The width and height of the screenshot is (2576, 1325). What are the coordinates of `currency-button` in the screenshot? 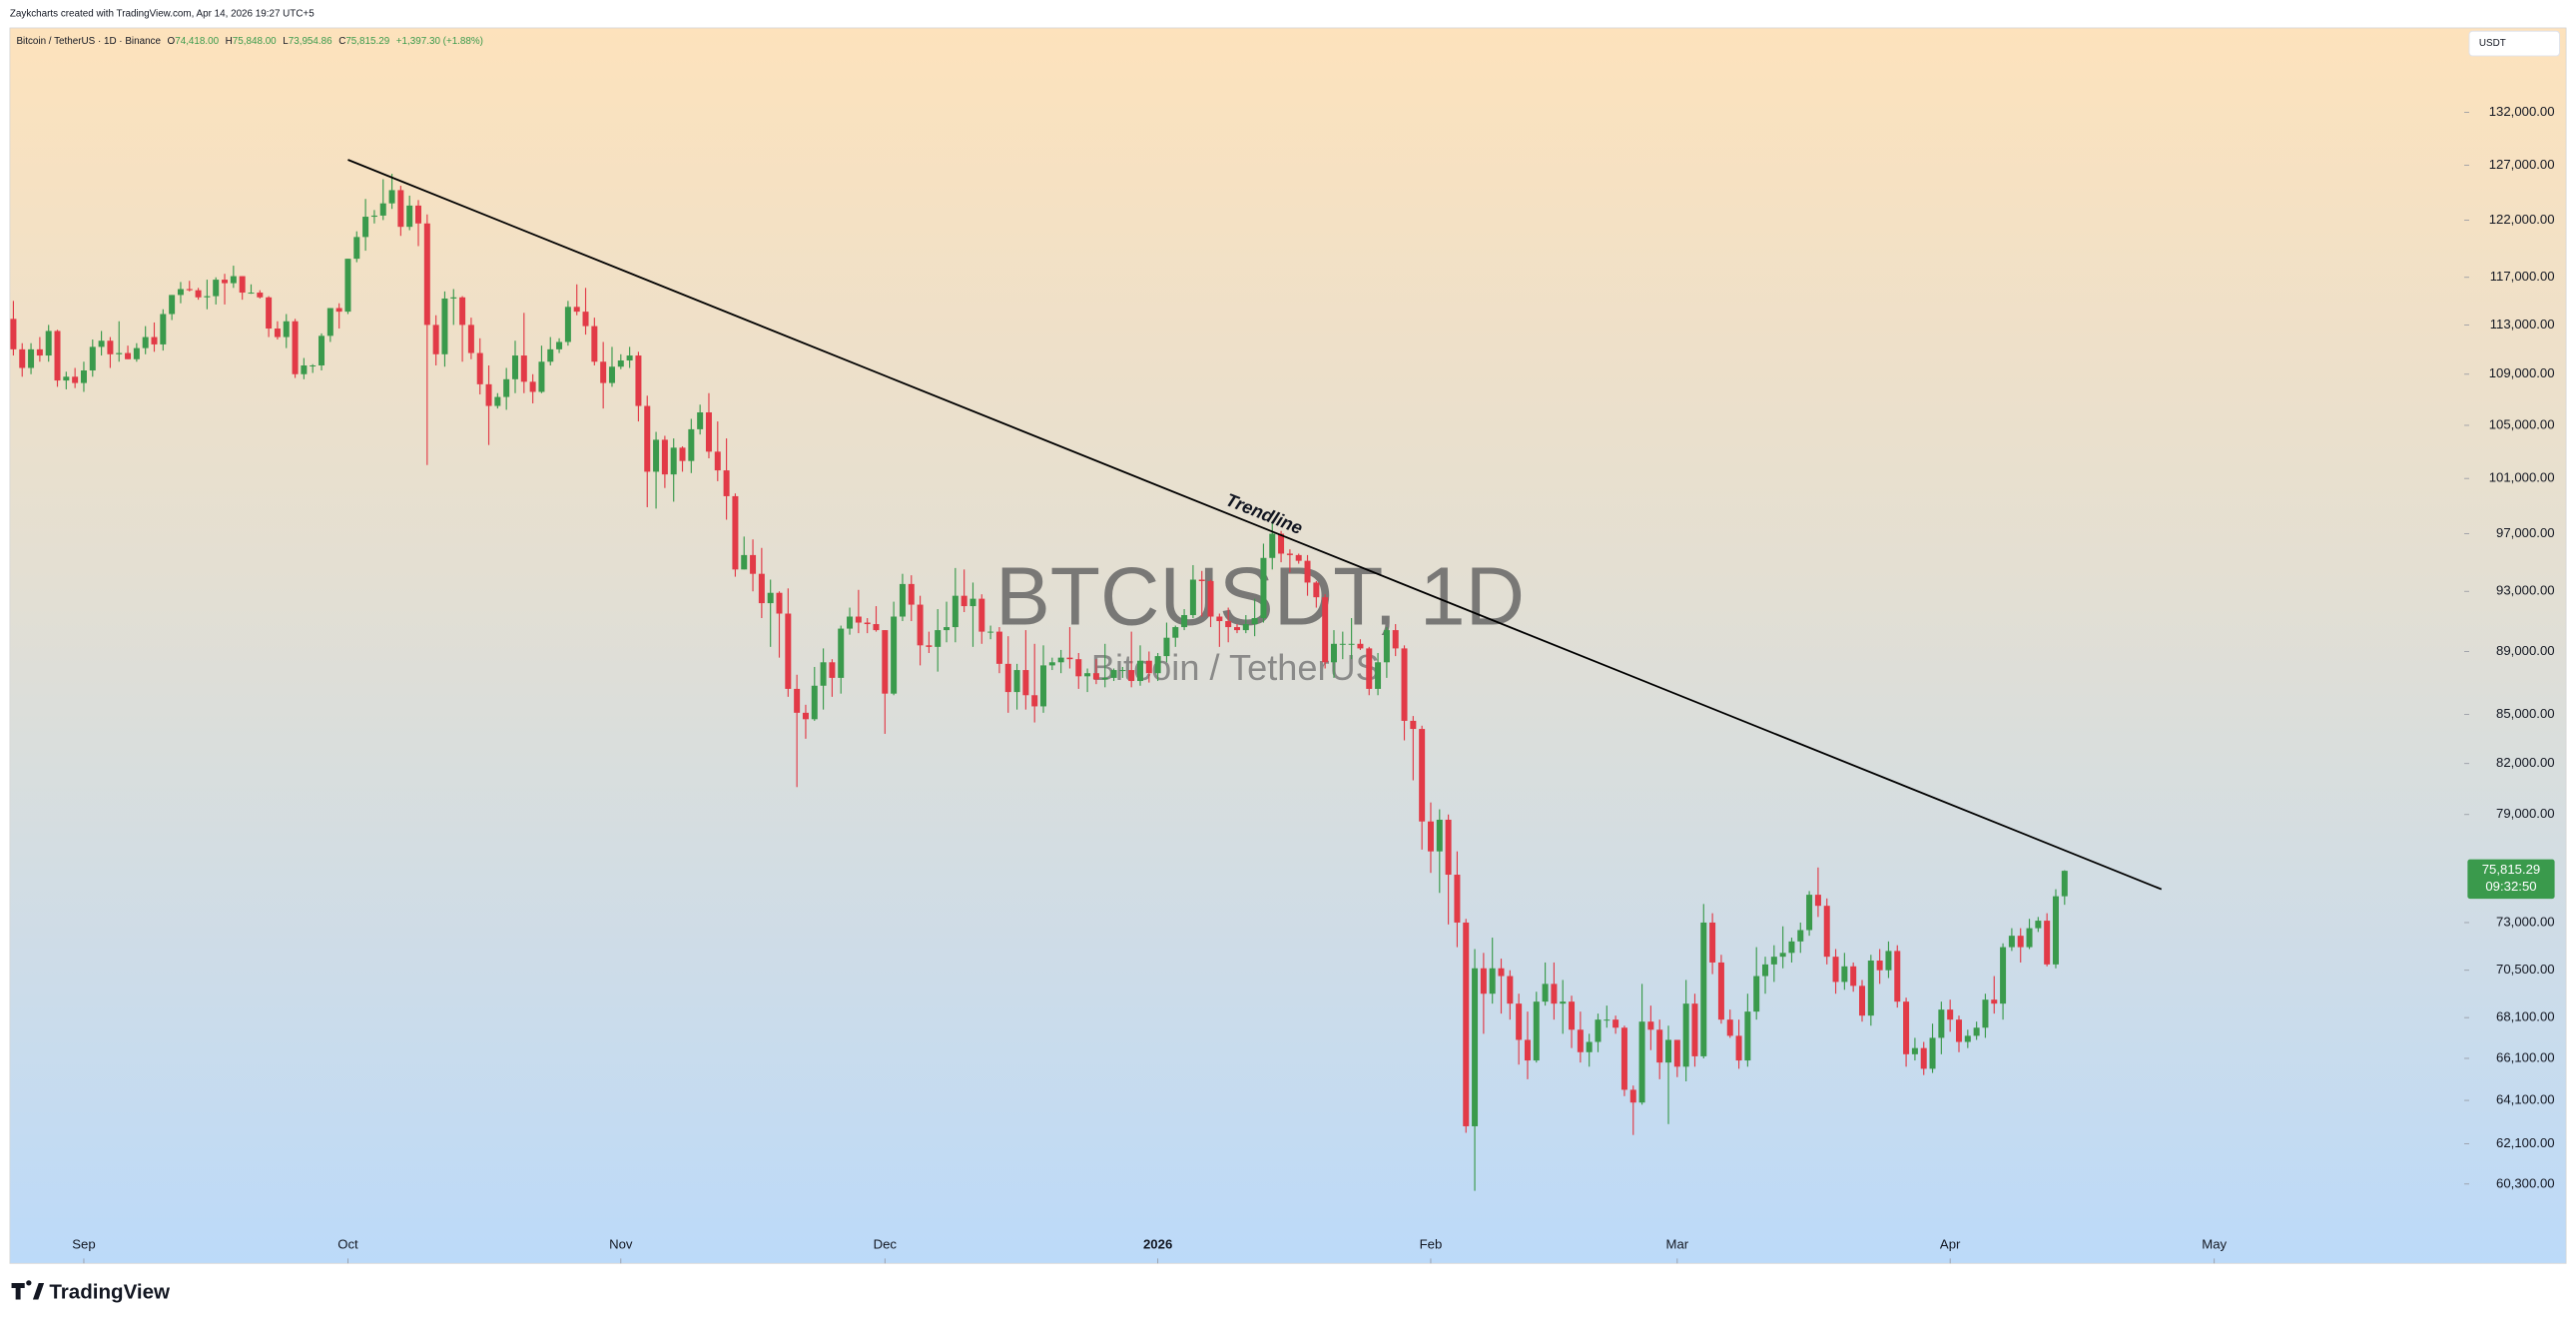 It's located at (2514, 43).